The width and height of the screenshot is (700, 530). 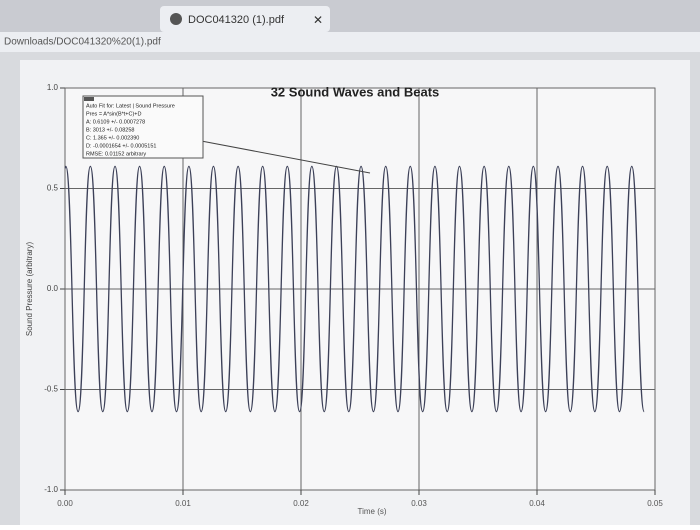 I want to click on annotation-box, so click(x=143, y=127).